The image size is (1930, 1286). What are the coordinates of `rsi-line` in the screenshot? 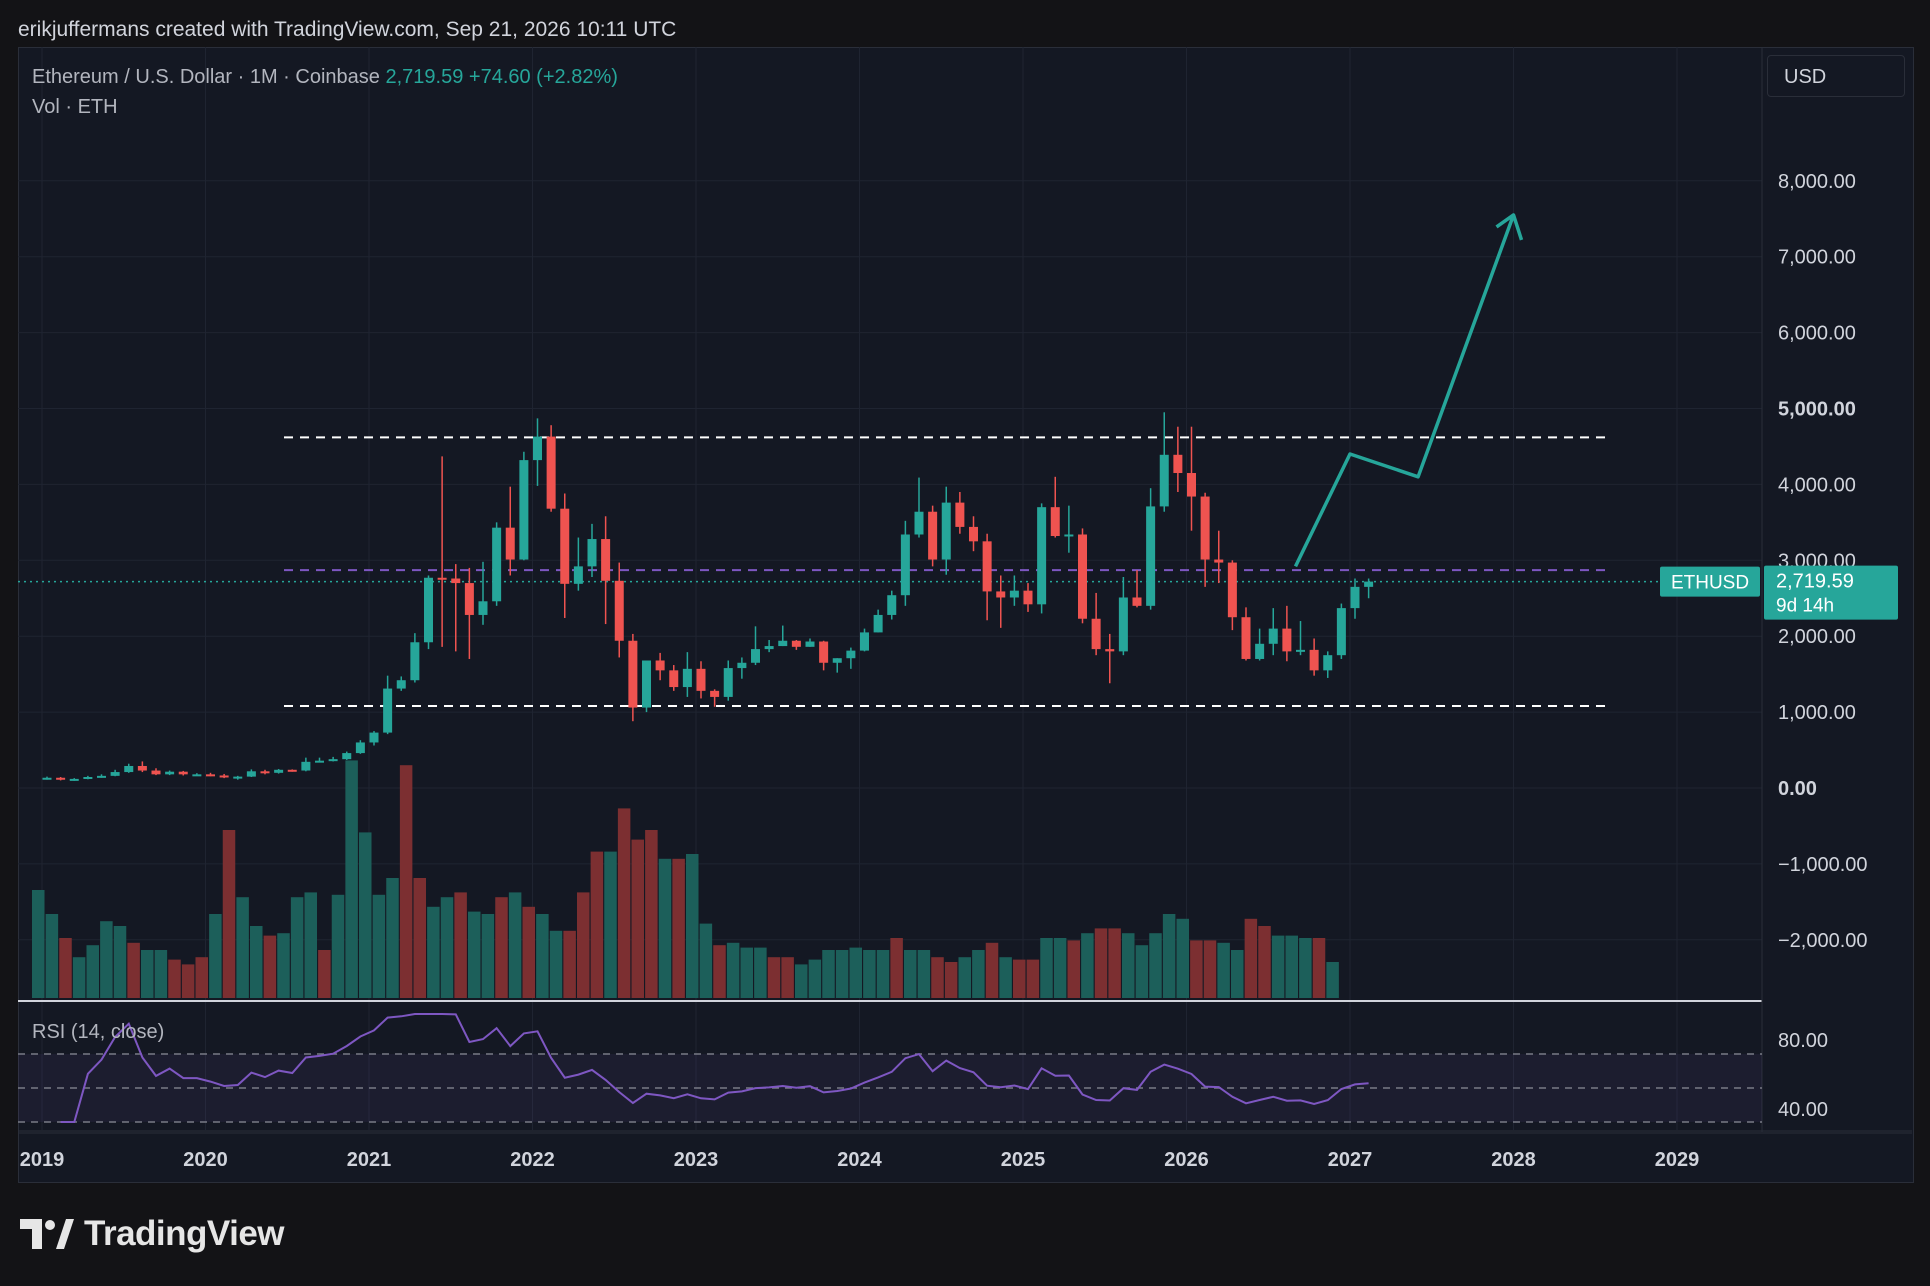 It's located at (714, 1068).